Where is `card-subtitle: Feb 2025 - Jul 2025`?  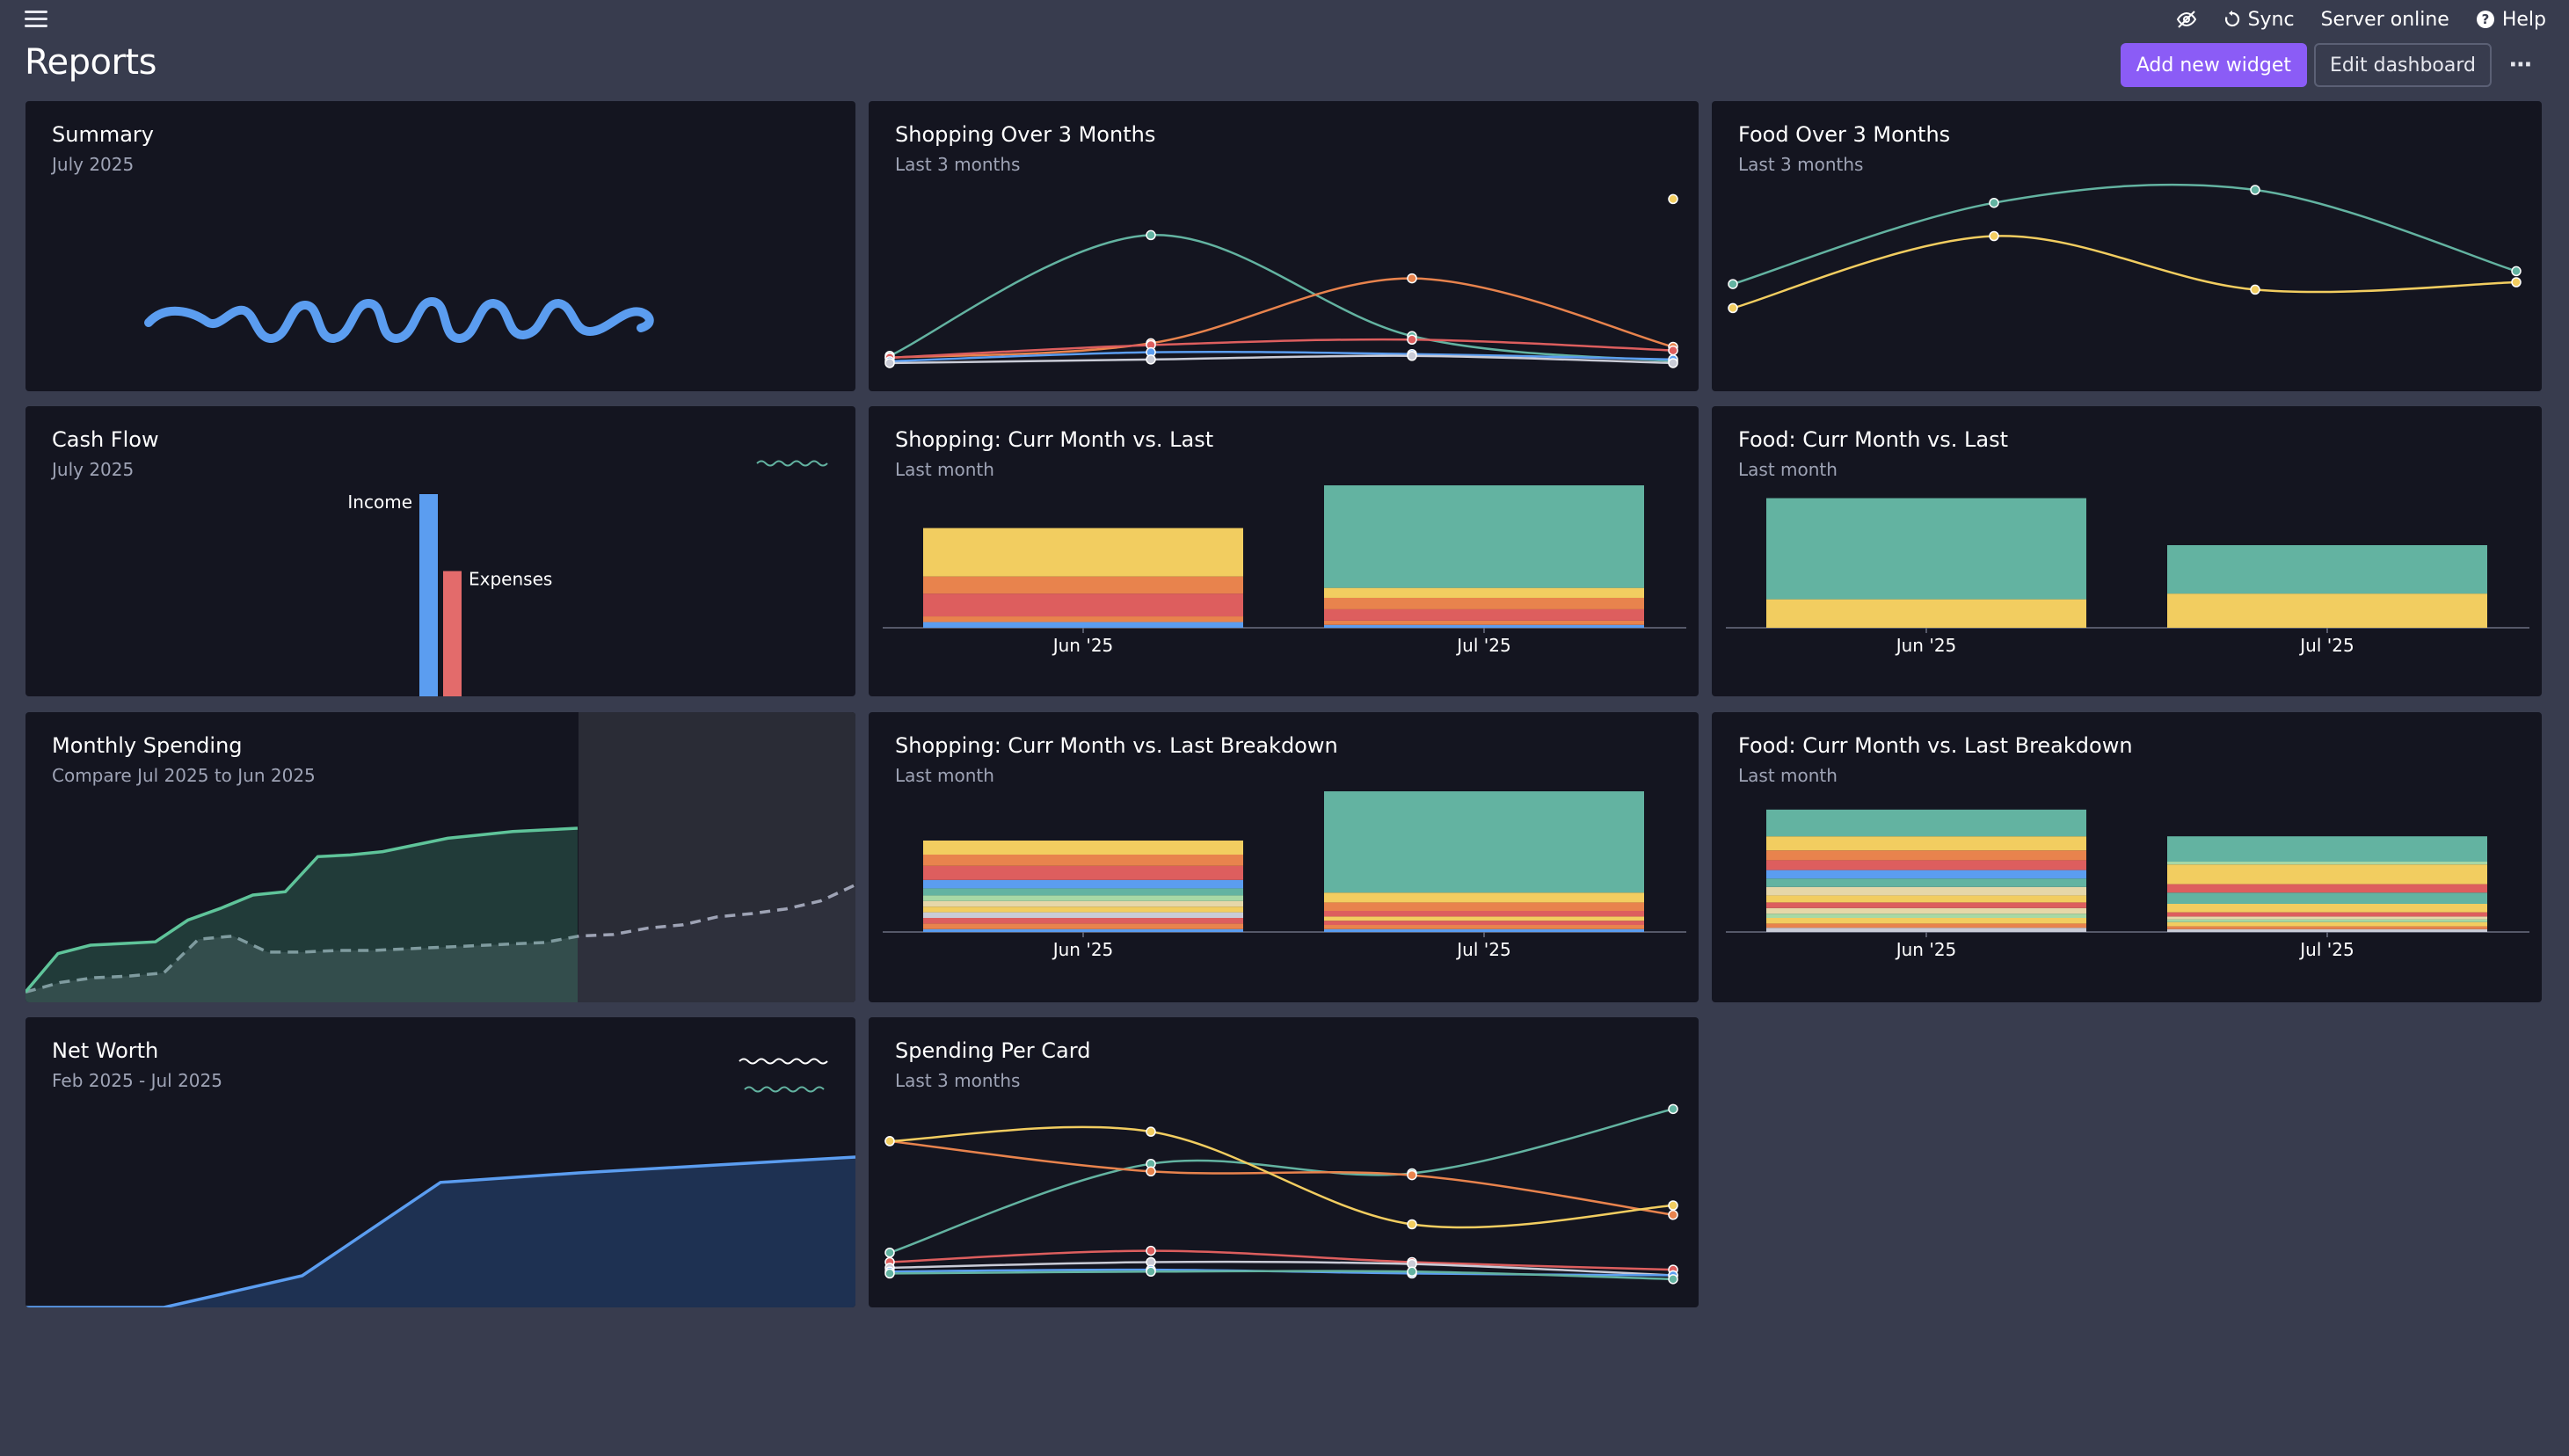
card-subtitle: Feb 2025 - Jul 2025 is located at coordinates (137, 1080).